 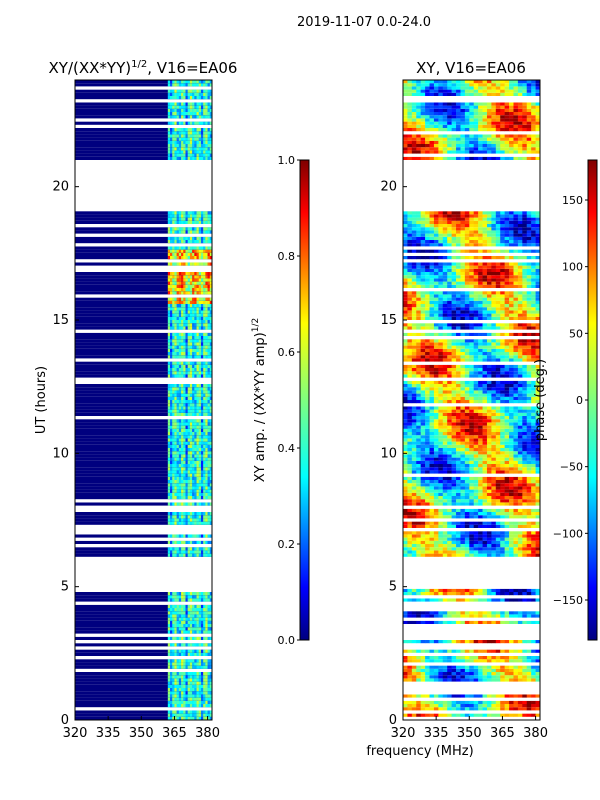 What do you see at coordinates (65, 720) in the screenshot?
I see `y-tick-label: 0` at bounding box center [65, 720].